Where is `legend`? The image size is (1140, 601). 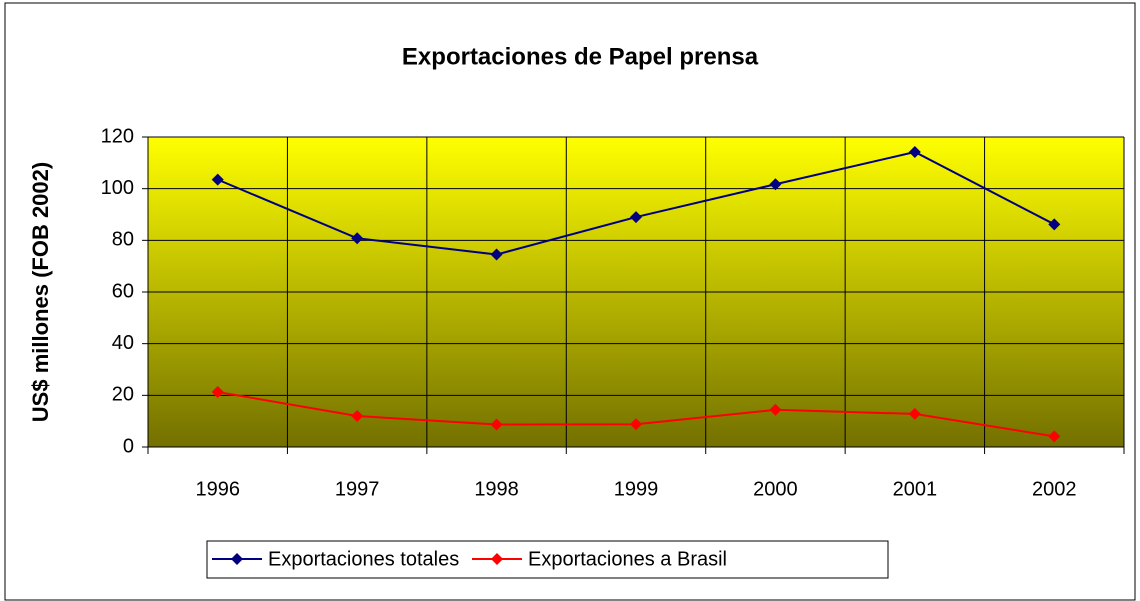 legend is located at coordinates (547, 559).